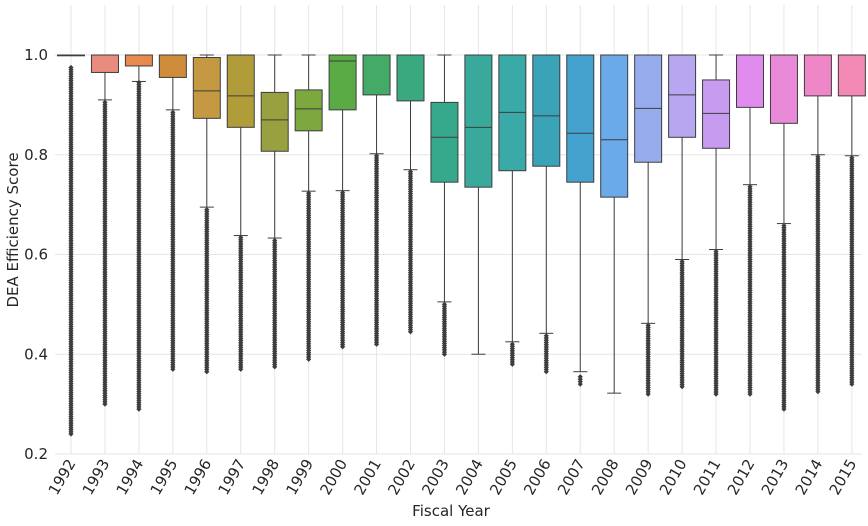  What do you see at coordinates (775, 477) in the screenshot?
I see `x-tick-label: 2013` at bounding box center [775, 477].